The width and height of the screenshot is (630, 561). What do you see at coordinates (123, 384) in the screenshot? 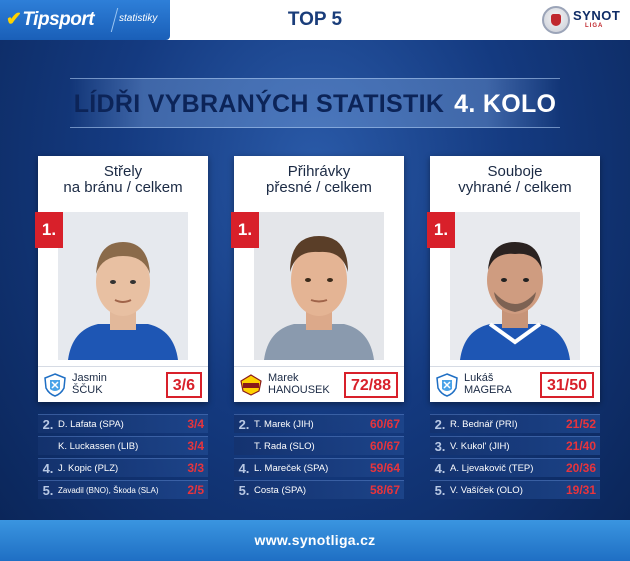
I see `leader-info: Jasmin ŠČUK 3/6` at bounding box center [123, 384].